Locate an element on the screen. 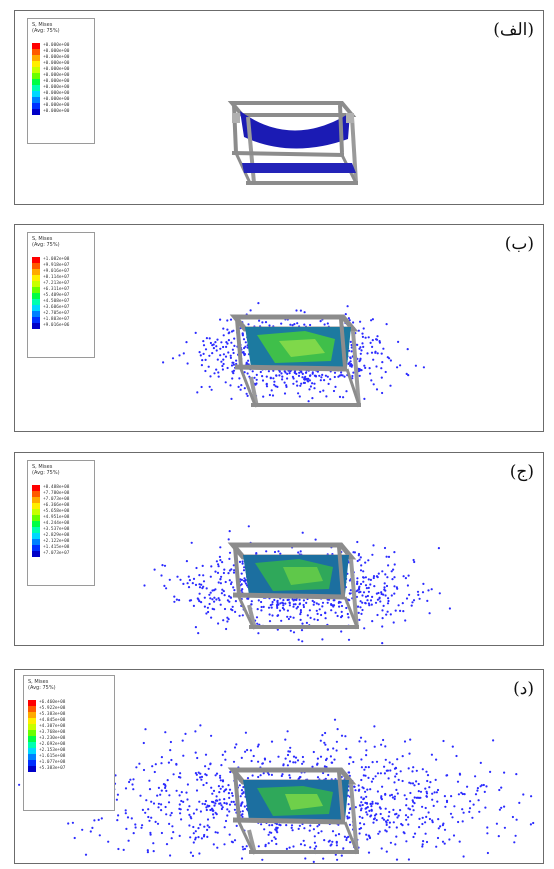 The height and width of the screenshot is (869, 554). legend-value-0: +8.488e+08 is located at coordinates (56, 487).